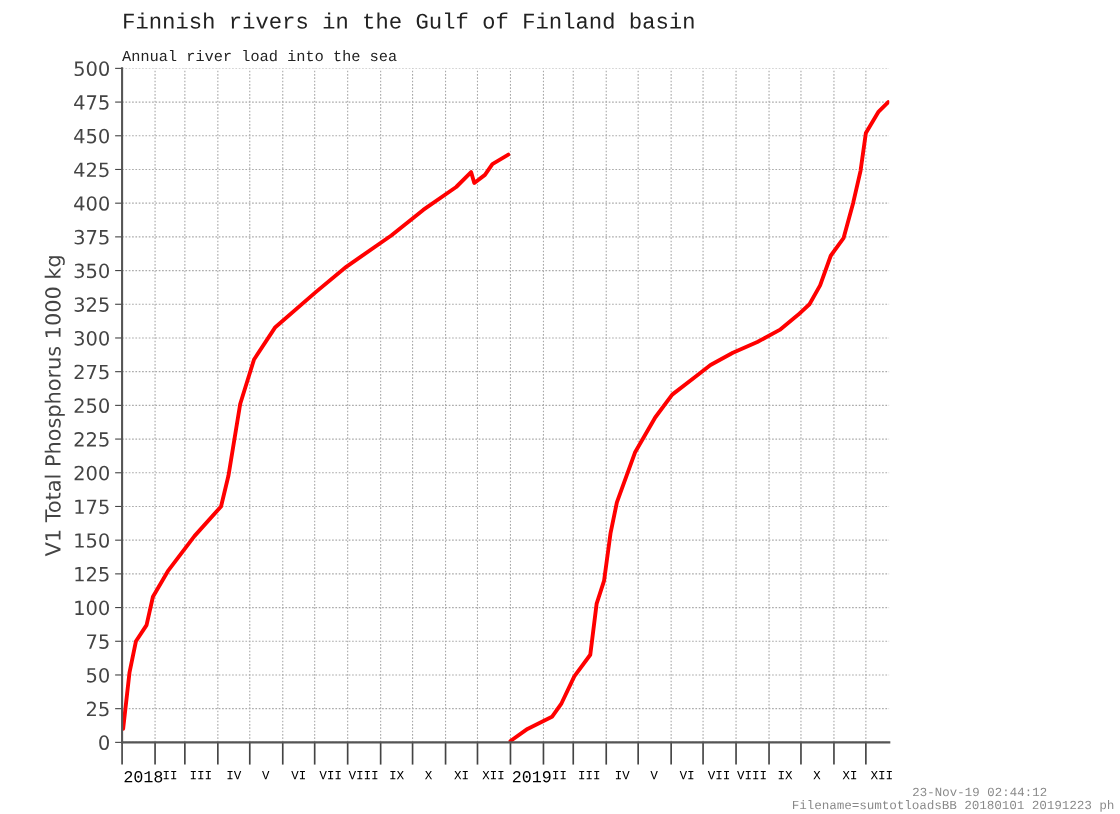 The height and width of the screenshot is (814, 1120). I want to click on y-tick-label: 450, so click(91, 136).